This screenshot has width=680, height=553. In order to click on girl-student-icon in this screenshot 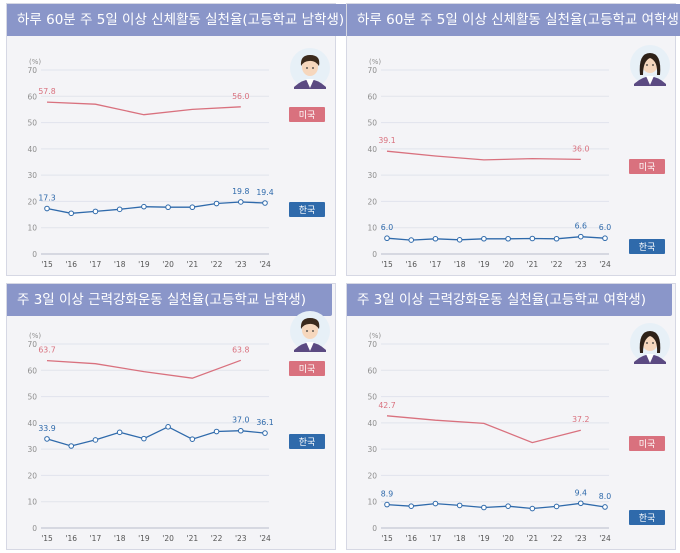, I will do `click(650, 343)`.